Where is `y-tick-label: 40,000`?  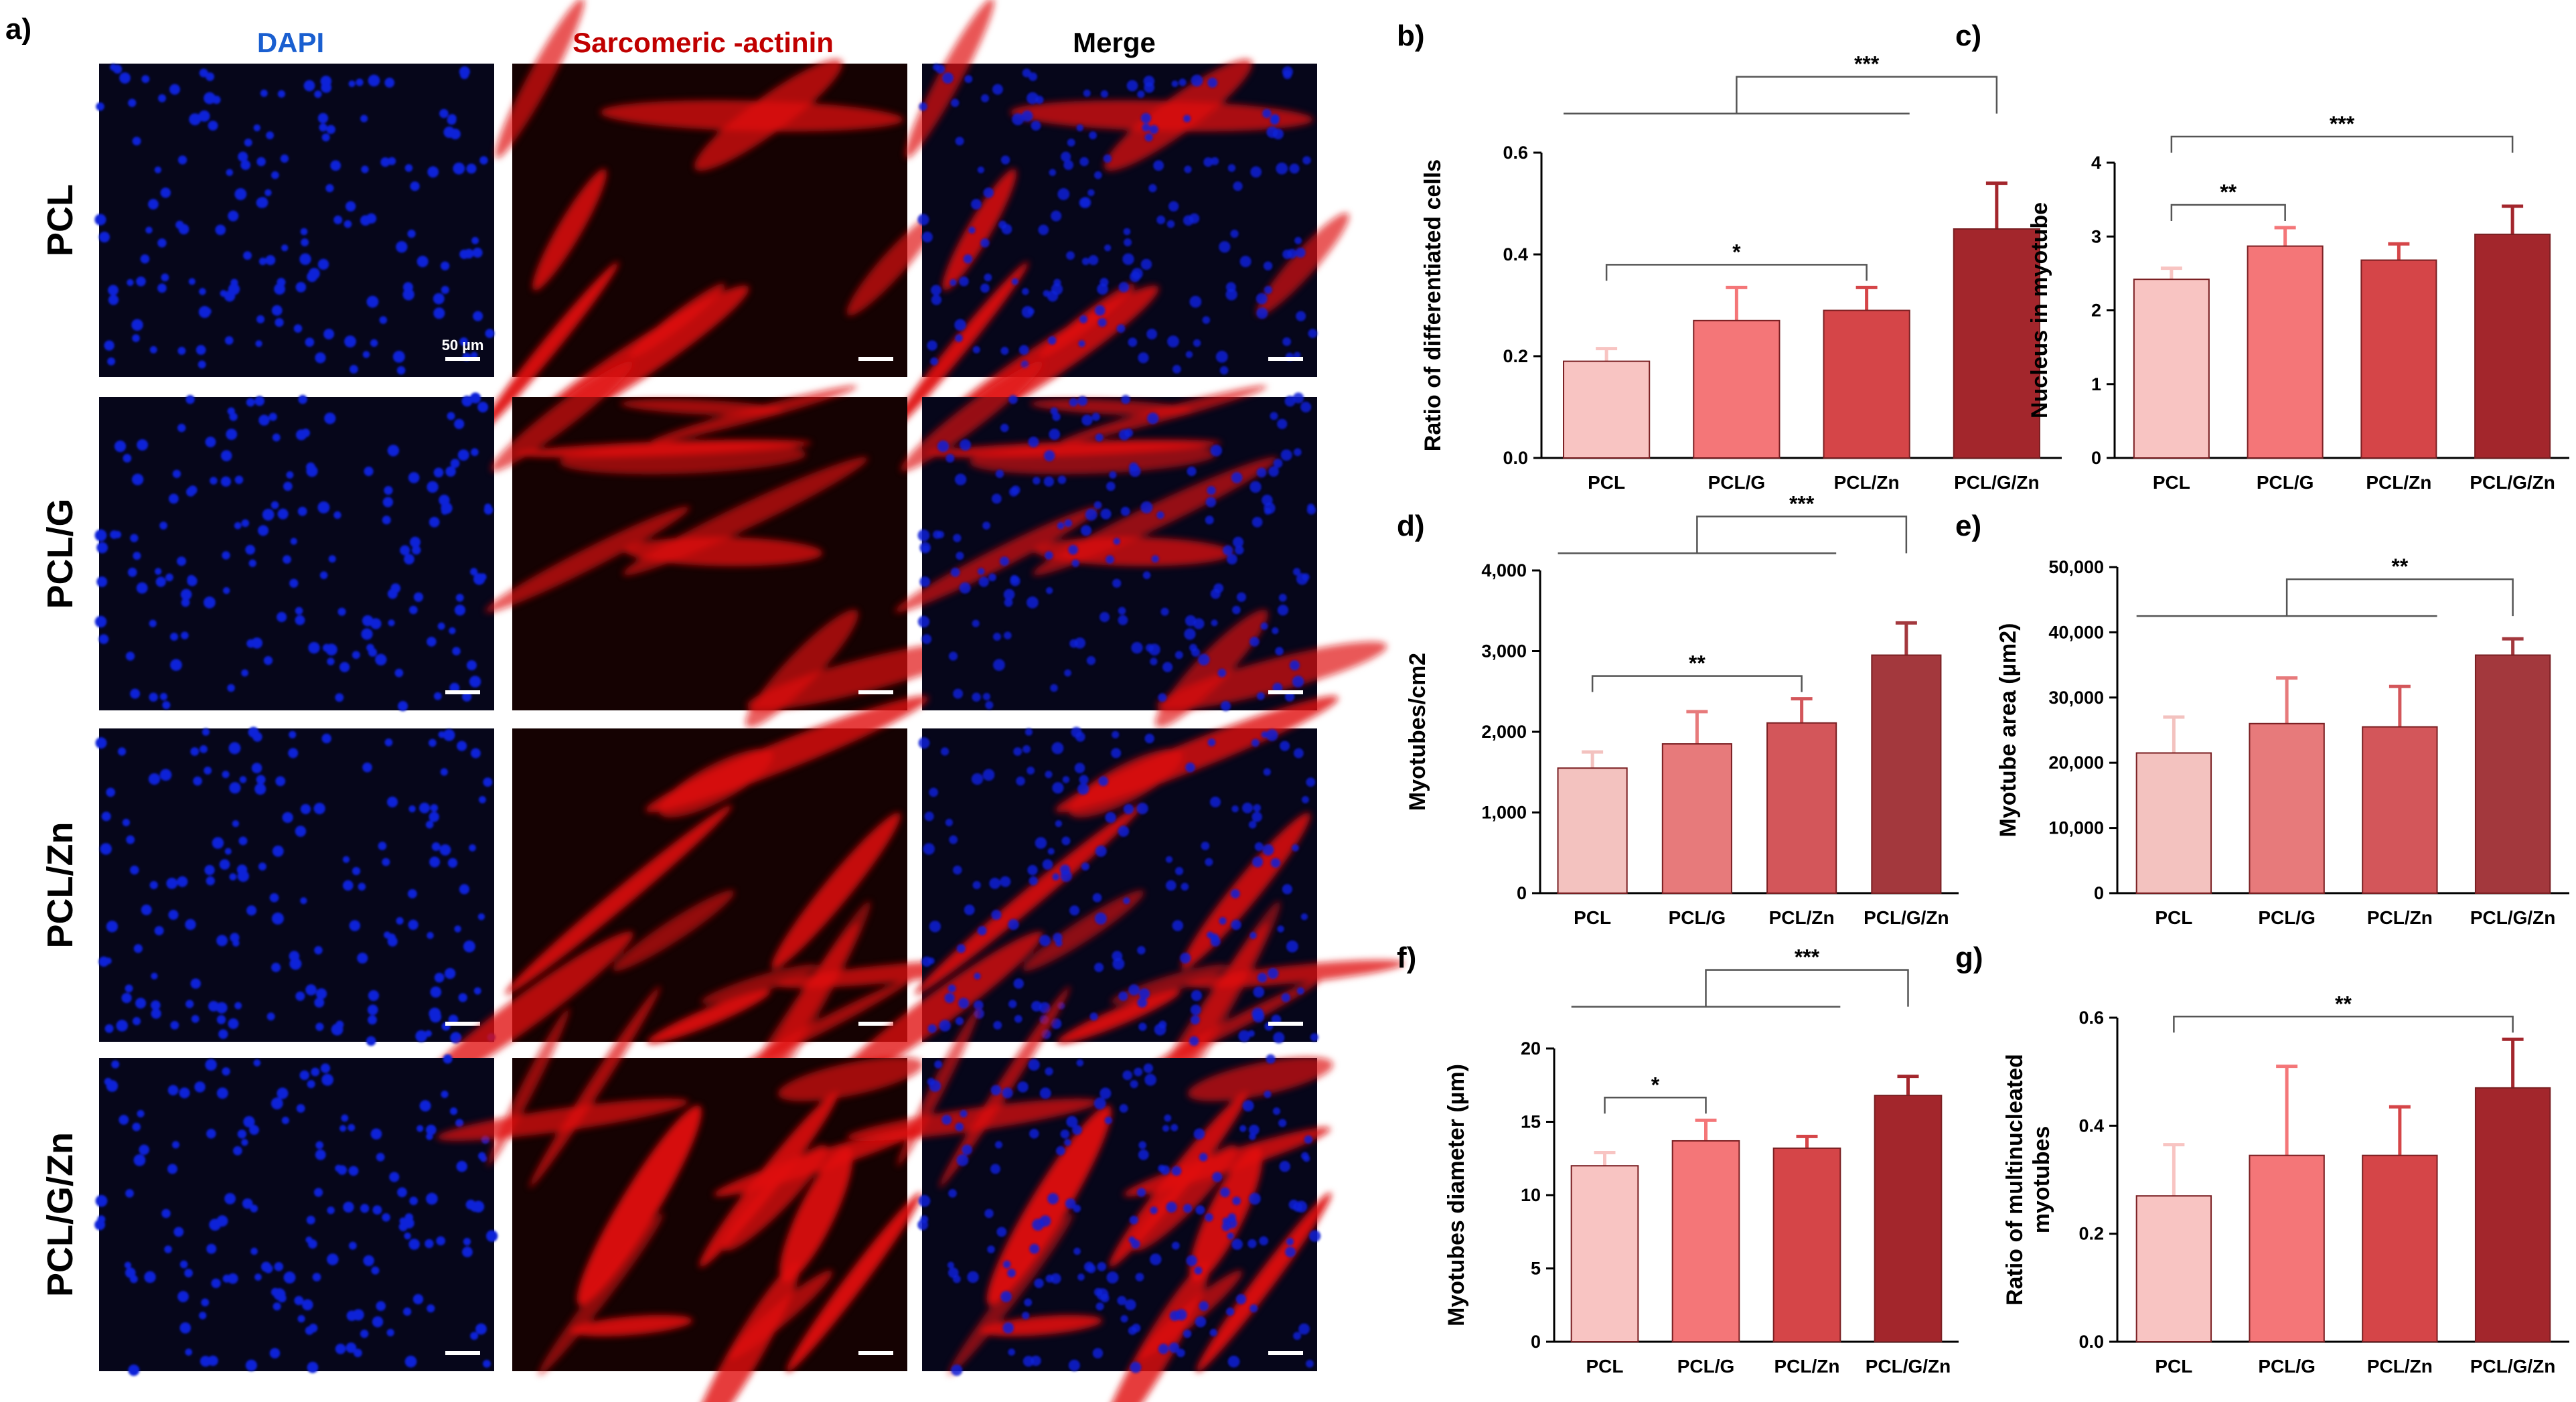 y-tick-label: 40,000 is located at coordinates (2076, 632).